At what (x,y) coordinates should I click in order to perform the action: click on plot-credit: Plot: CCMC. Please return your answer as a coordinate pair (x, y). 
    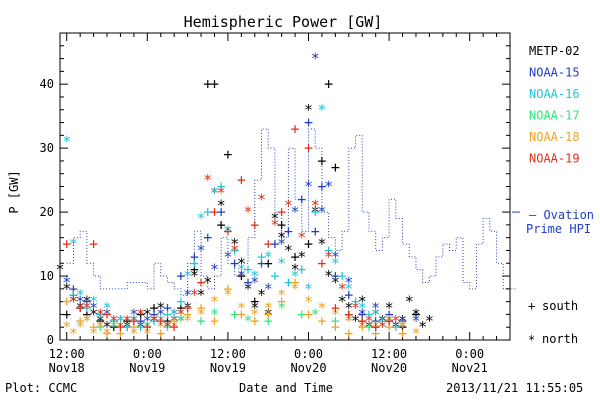
    Looking at the image, I should click on (41, 388).